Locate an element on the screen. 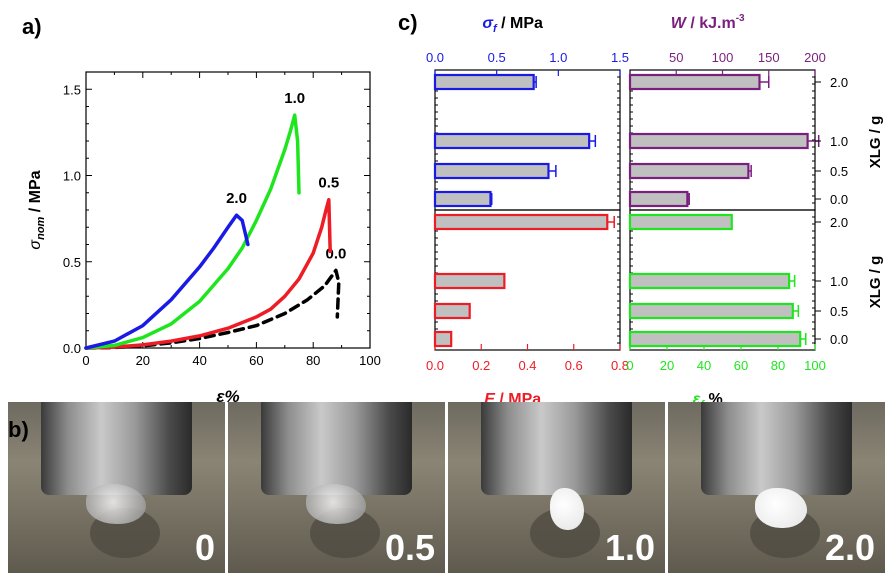 The width and height of the screenshot is (889, 575). sample-photo-0.5: 0.5 is located at coordinates (336, 487).